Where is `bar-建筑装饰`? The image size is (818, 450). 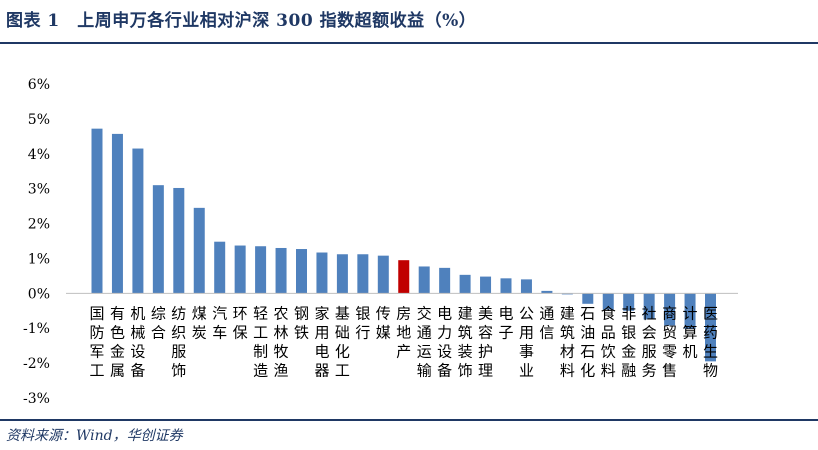
bar-建筑装饰 is located at coordinates (465, 284).